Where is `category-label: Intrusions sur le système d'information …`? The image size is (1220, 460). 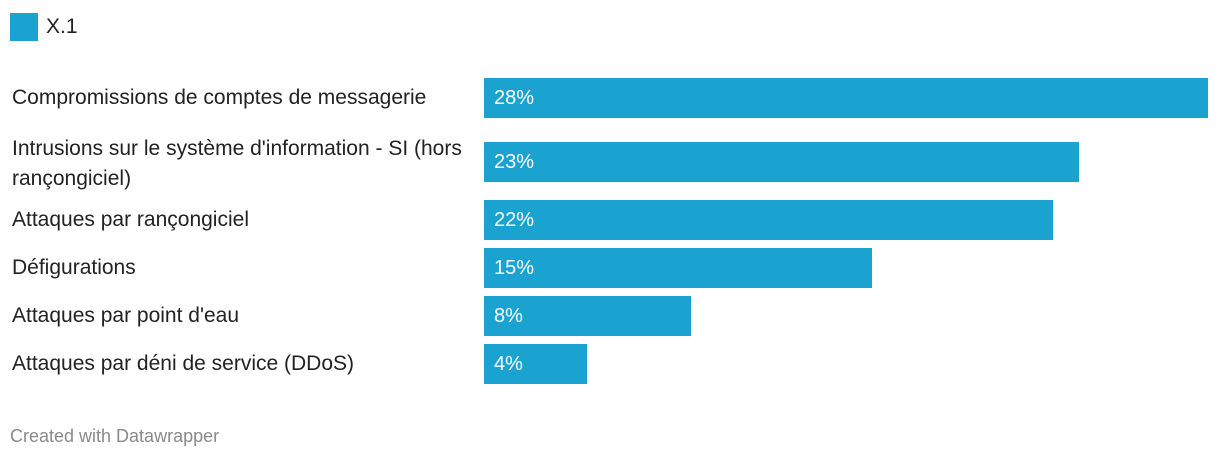
category-label: Intrusions sur le système d'information … is located at coordinates (237, 163).